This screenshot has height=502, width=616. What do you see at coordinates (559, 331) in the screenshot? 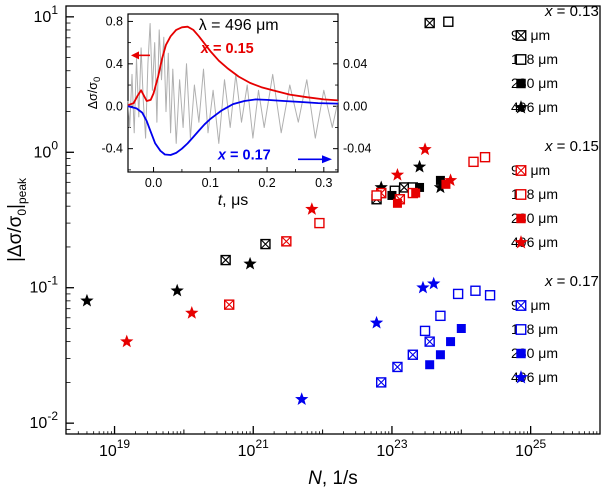
I see `legend-group: x = 0.17 90 μm 148 μm 280 μm 496 μm` at bounding box center [559, 331].